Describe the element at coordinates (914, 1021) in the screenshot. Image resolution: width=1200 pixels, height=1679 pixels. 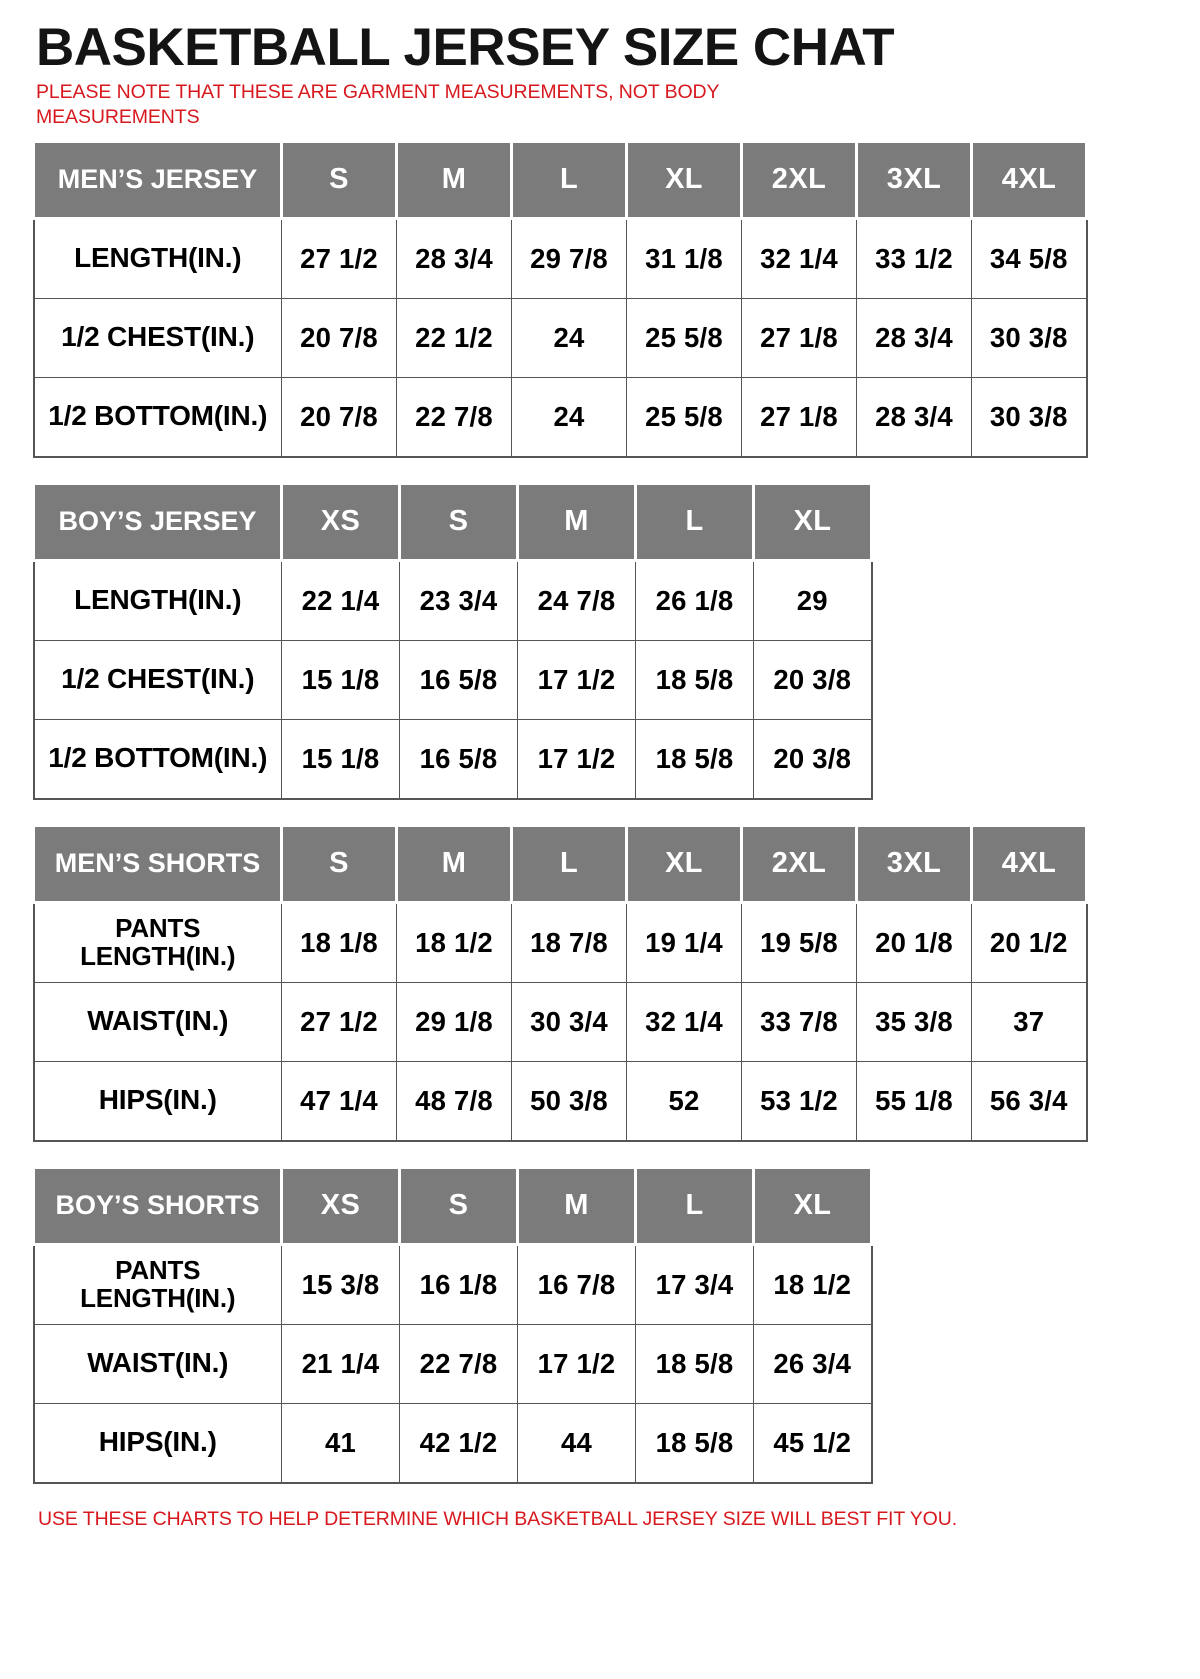
I see `measurement-cell: 35 3/8` at that location.